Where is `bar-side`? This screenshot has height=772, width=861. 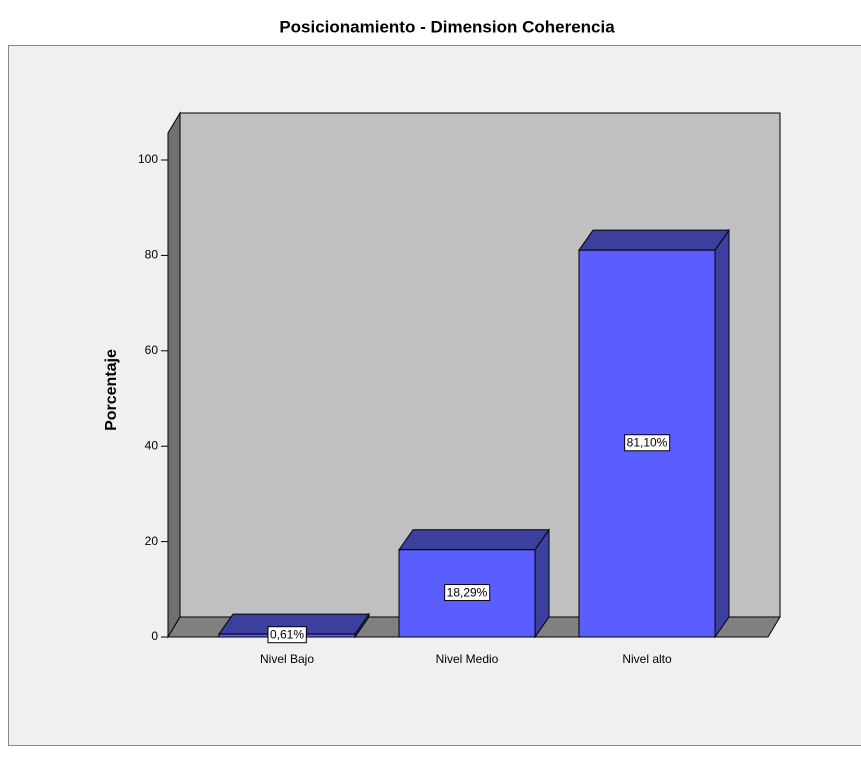 bar-side is located at coordinates (722, 433).